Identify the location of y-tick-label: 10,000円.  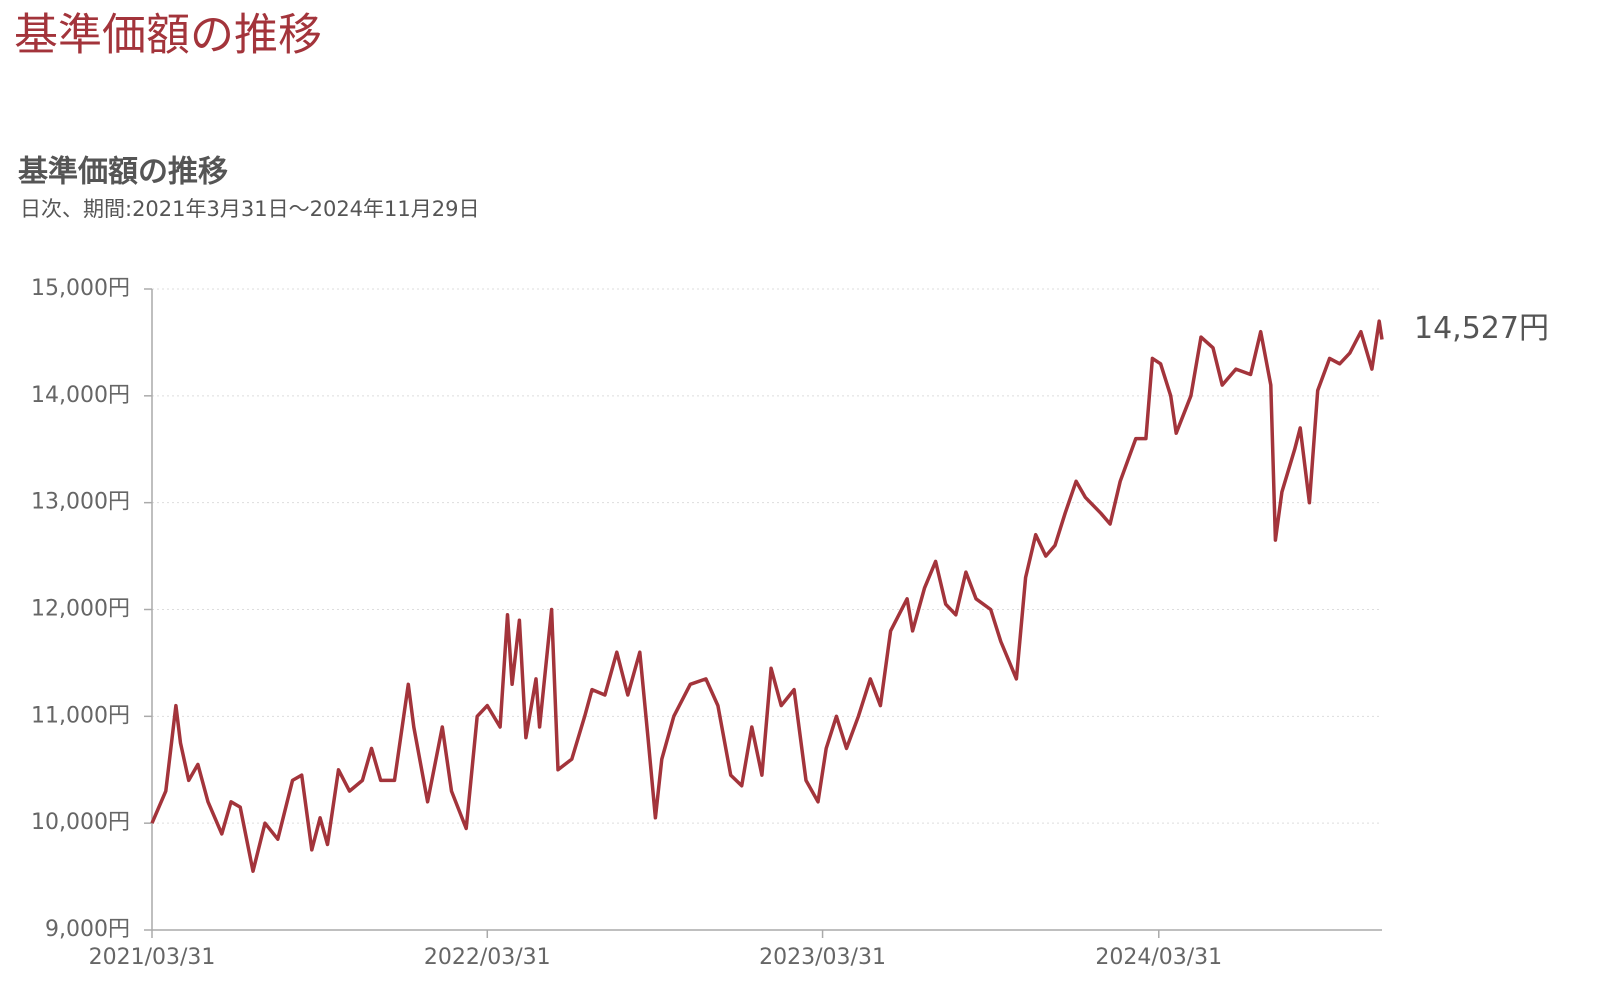
(80, 822).